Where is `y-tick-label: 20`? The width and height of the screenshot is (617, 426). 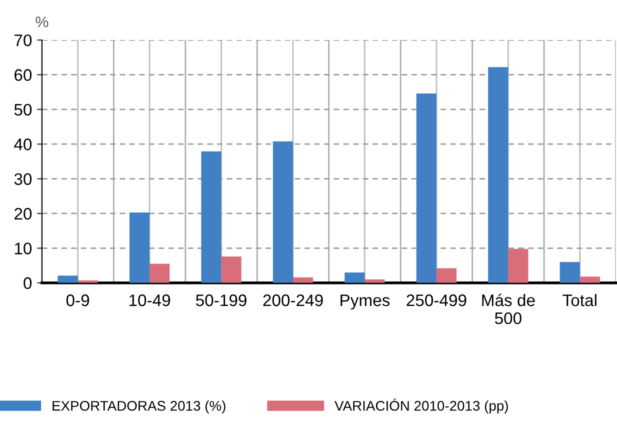
y-tick-label: 20 is located at coordinates (23, 214).